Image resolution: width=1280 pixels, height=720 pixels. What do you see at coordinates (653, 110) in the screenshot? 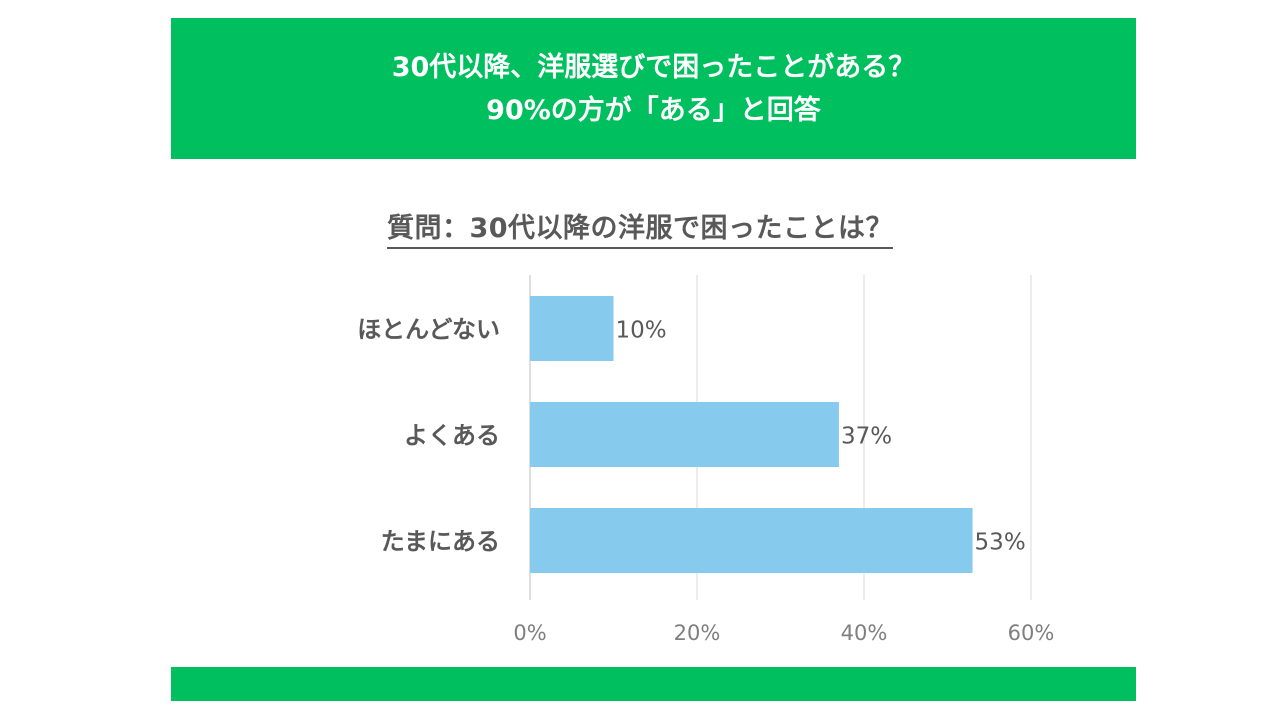
I see `header-title-line2: 90%の方が「ある」と回答` at bounding box center [653, 110].